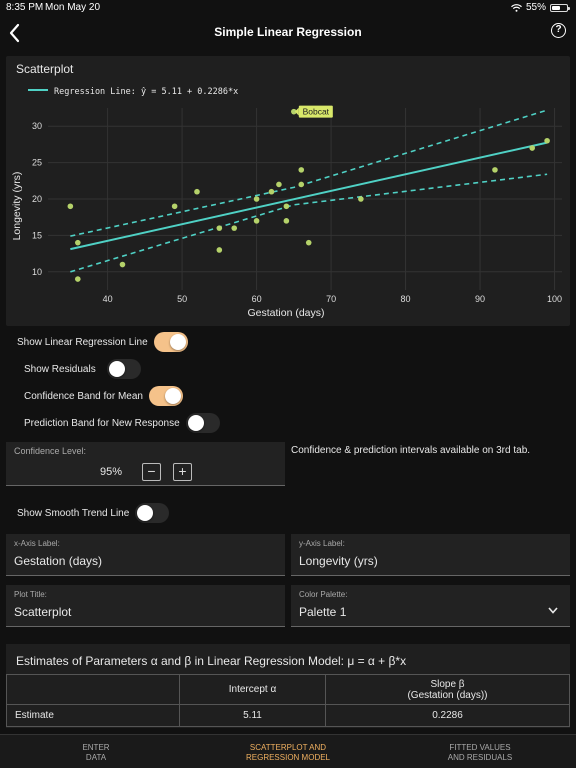 Image resolution: width=576 pixels, height=768 pixels. I want to click on tab-label-line1: SCATTERPLOT AND, so click(288, 747).